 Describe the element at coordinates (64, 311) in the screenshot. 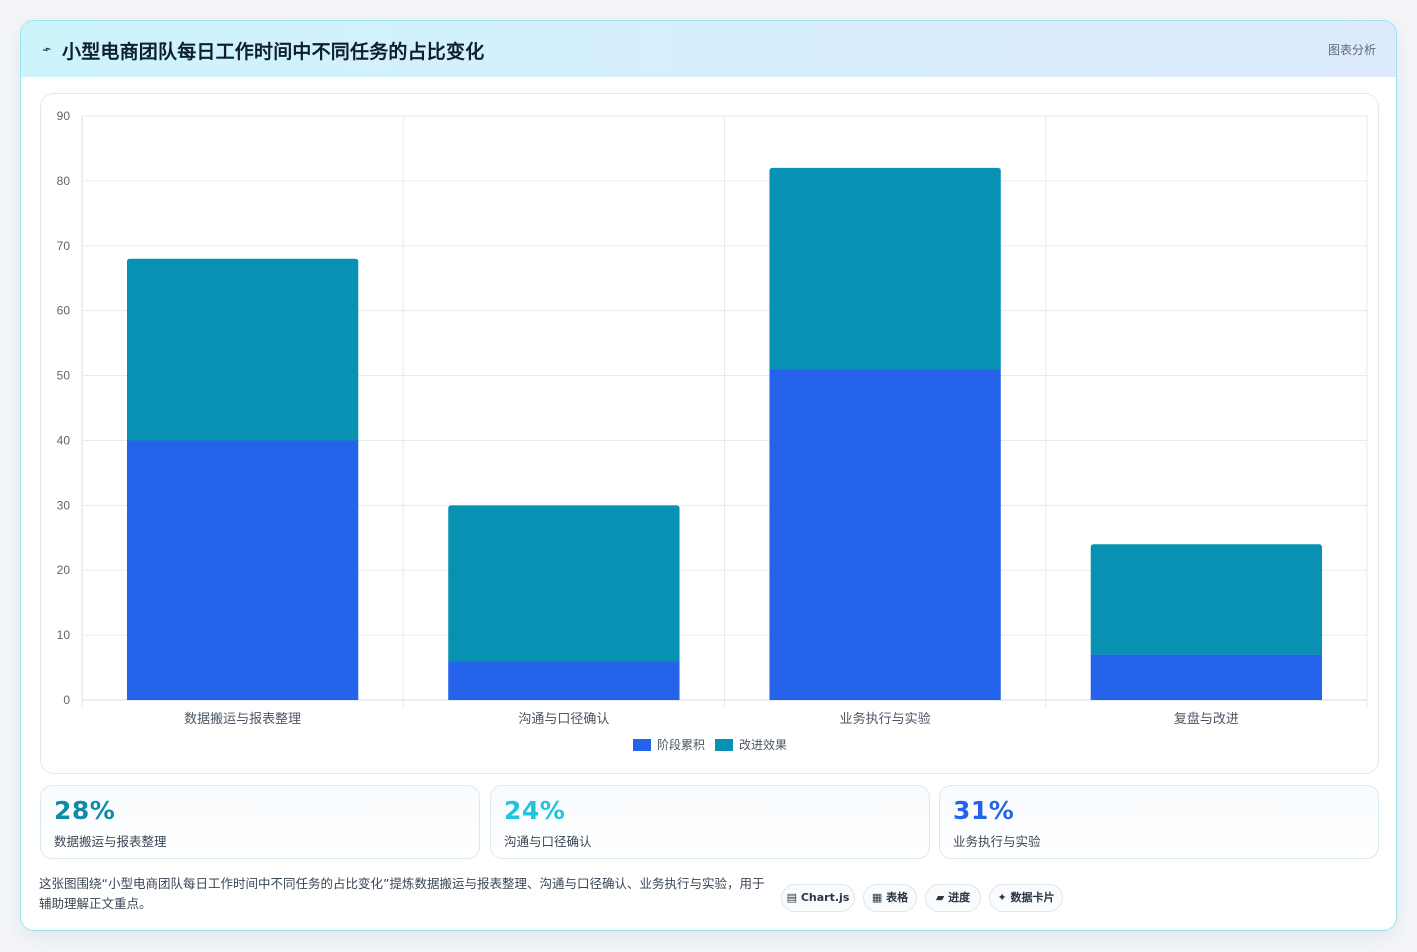

I see `y-tick-label: 60` at that location.